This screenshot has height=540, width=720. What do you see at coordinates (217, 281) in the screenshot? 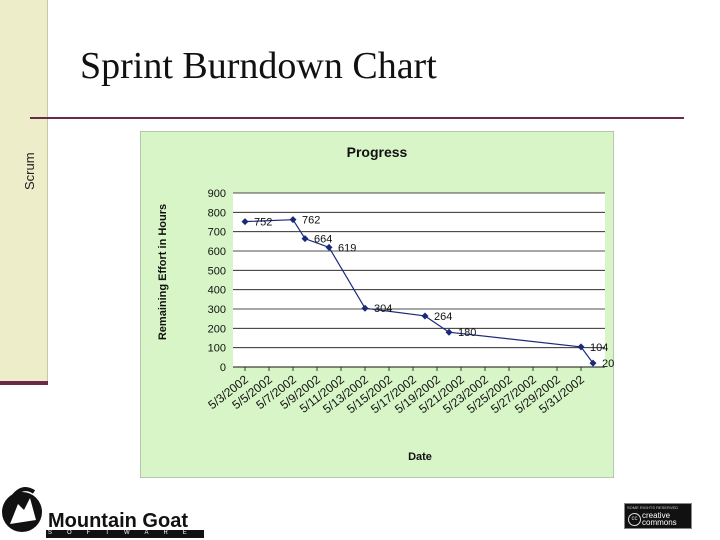
I see `y-axis-ticks: 0 100 200 300 400 500 600 700 800 900` at bounding box center [217, 281].